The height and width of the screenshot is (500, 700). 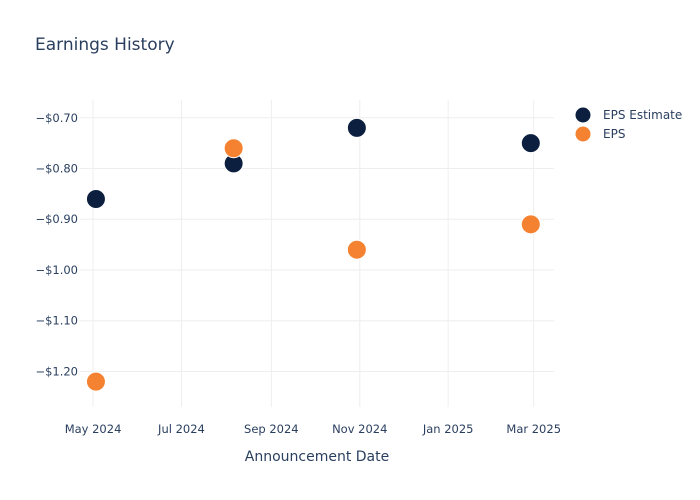 I want to click on legend-label-eps-estimate: EPS Estimate, so click(x=642, y=115).